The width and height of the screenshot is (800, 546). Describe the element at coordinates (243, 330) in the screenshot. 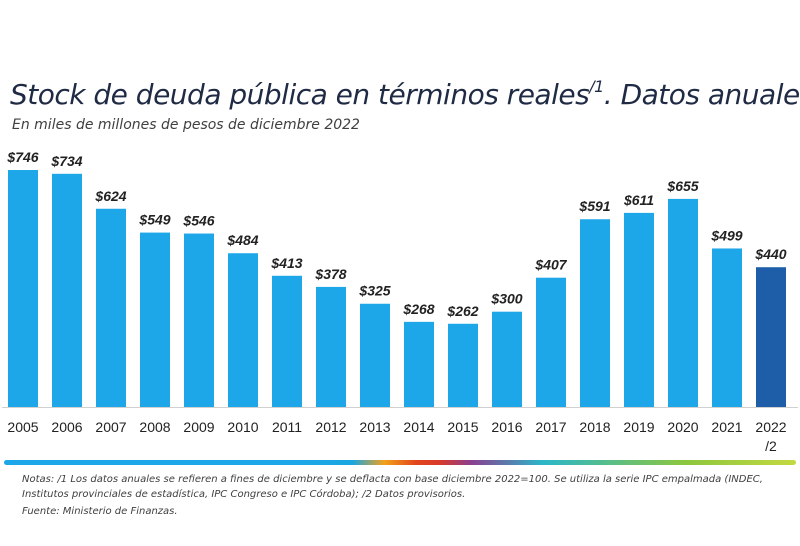

I see `bar-2010` at that location.